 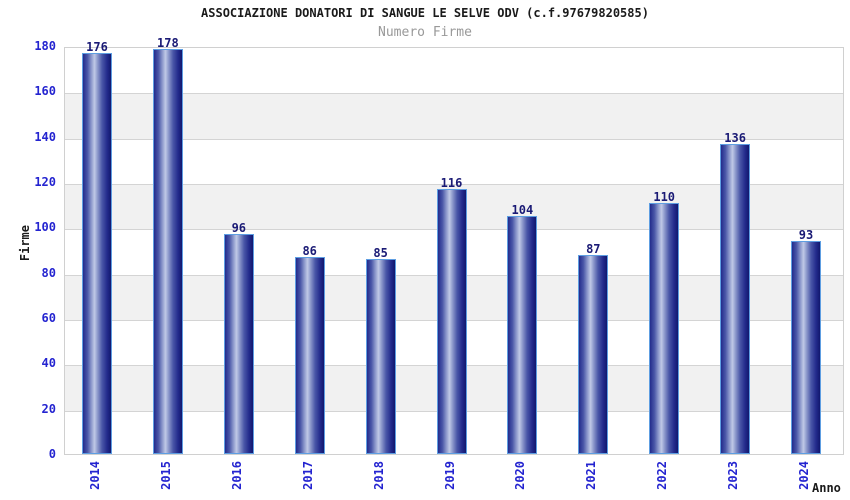 What do you see at coordinates (97, 47) in the screenshot?
I see `bar-value-label: 176` at bounding box center [97, 47].